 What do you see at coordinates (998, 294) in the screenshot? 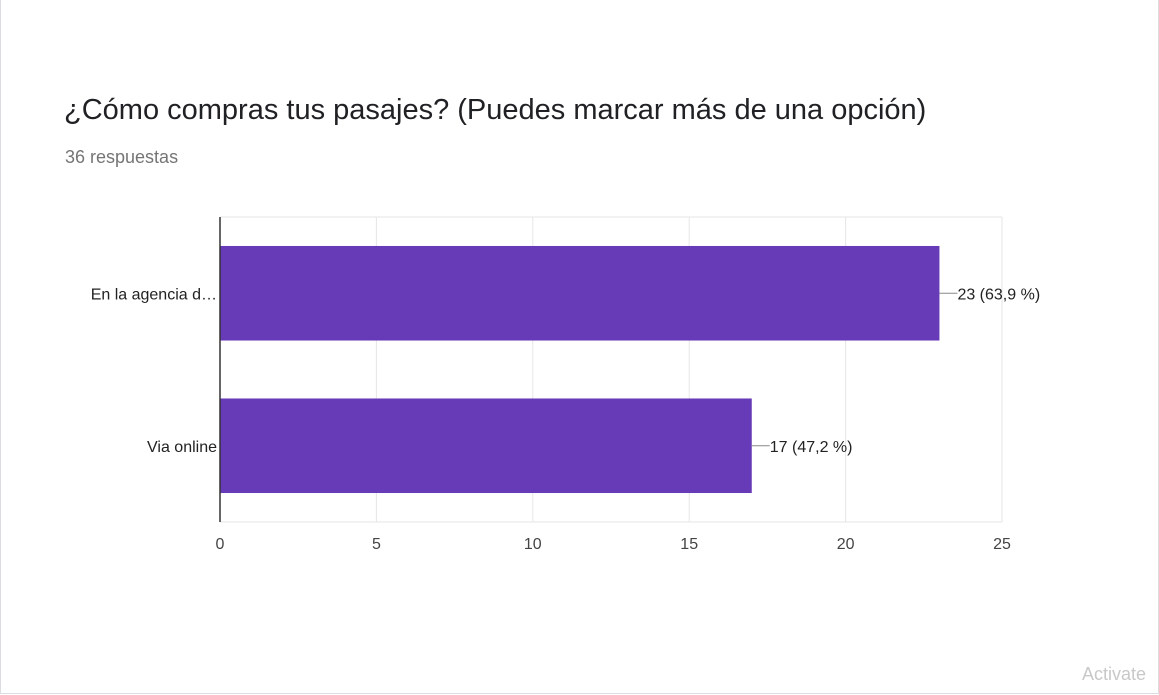
I see `data-label: 23 (63,9 %)` at bounding box center [998, 294].